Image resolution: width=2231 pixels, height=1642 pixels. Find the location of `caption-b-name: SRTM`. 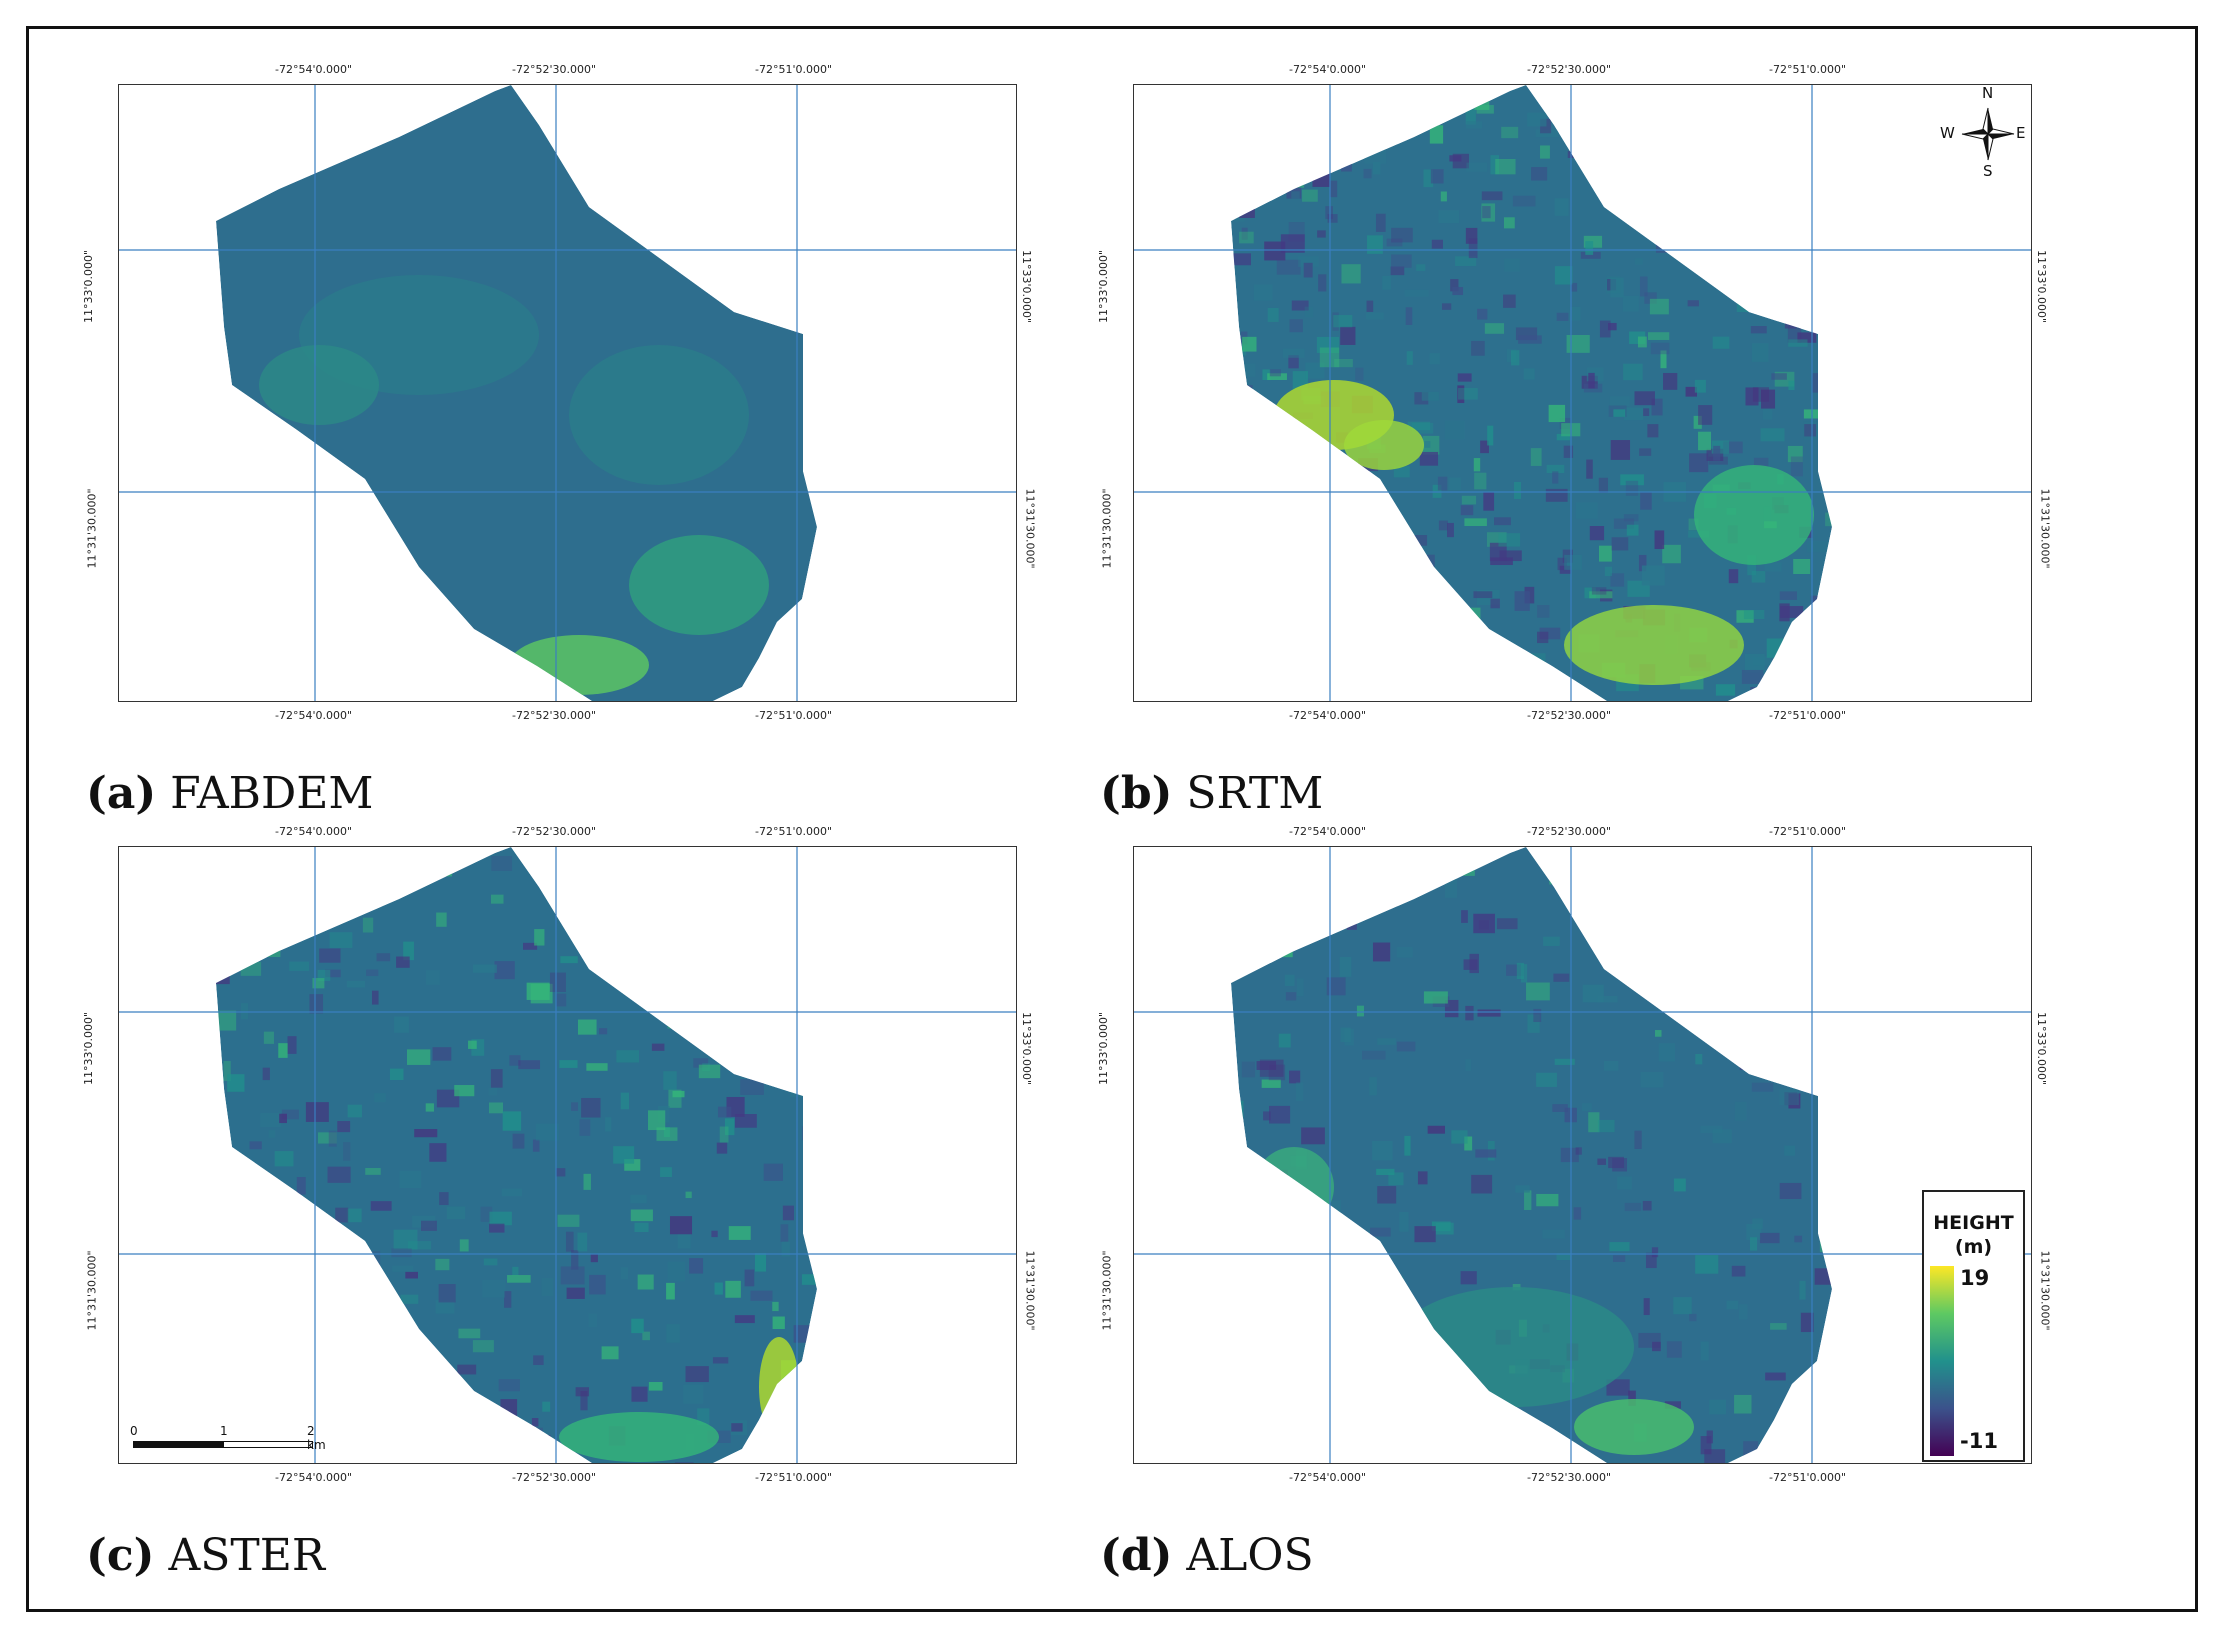

caption-b-name: SRTM is located at coordinates (1255, 793).